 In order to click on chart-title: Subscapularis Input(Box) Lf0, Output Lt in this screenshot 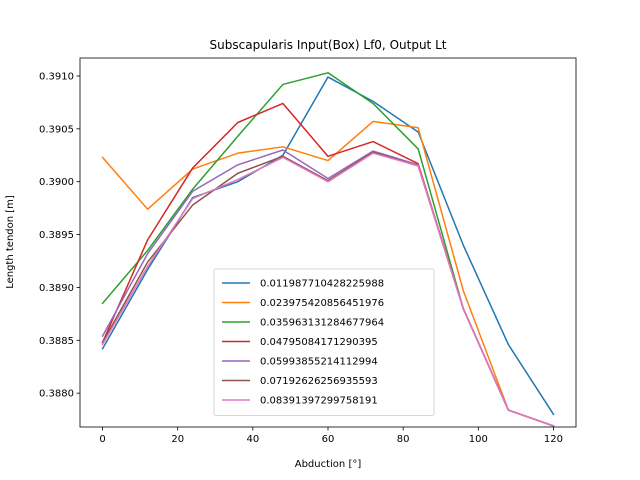, I will do `click(328, 45)`.